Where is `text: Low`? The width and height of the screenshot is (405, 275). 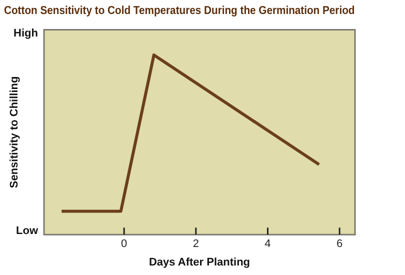
text: Low is located at coordinates (27, 231).